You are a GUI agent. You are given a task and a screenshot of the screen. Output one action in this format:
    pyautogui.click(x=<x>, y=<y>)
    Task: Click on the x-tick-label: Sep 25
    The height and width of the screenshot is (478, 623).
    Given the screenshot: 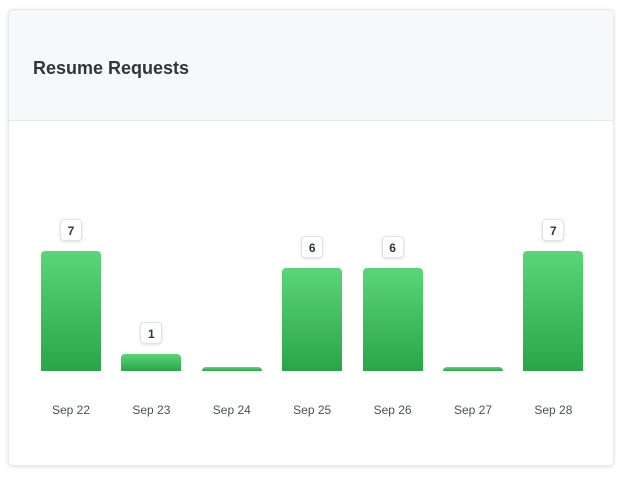 What is the action you would take?
    pyautogui.click(x=312, y=410)
    